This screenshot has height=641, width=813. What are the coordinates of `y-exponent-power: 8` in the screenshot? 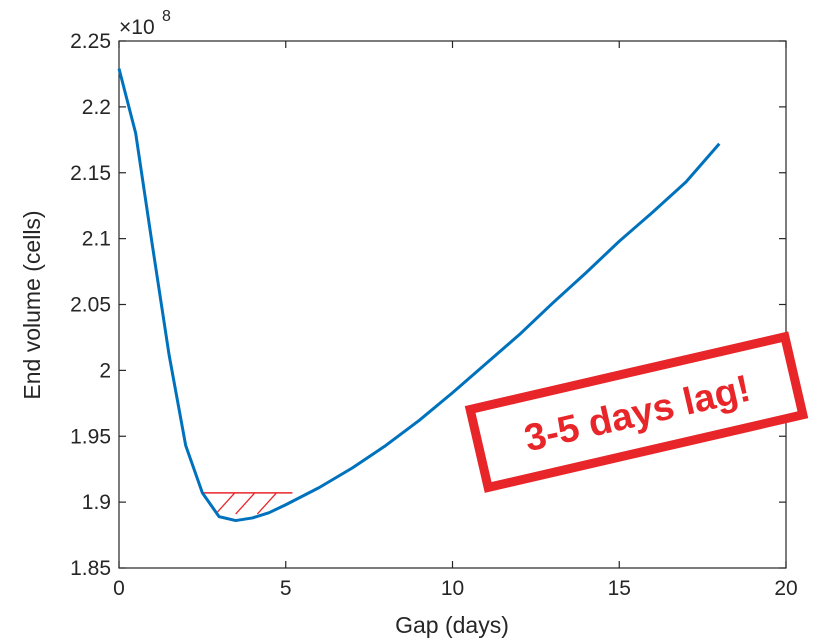 It's located at (166, 16).